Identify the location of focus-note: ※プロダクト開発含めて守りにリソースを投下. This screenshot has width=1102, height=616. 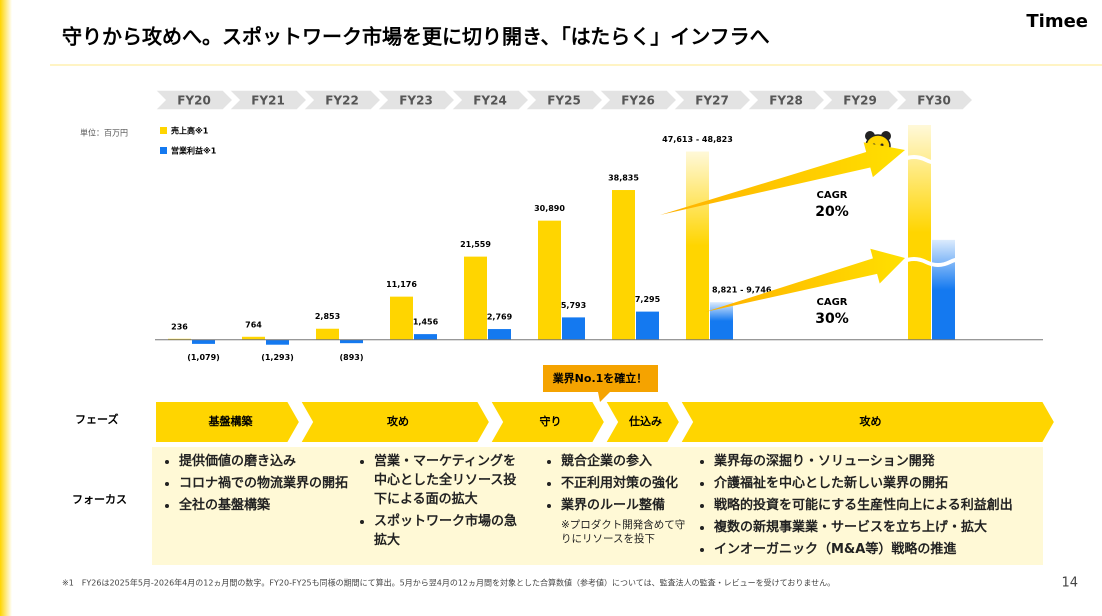
(623, 532).